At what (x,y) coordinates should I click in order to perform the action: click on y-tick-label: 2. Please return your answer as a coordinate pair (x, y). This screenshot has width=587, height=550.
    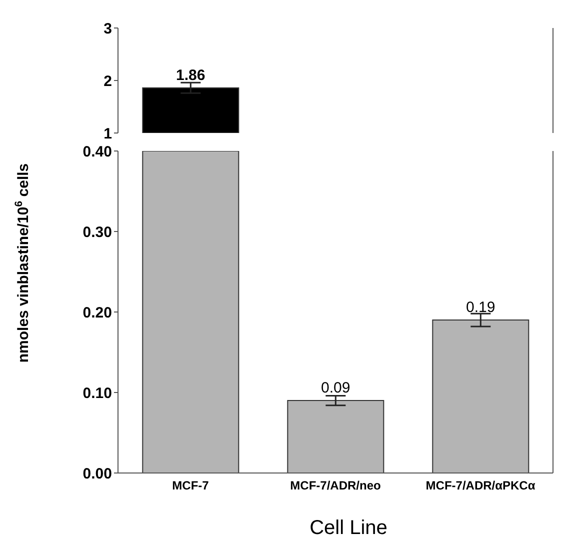
    Looking at the image, I should click on (108, 81).